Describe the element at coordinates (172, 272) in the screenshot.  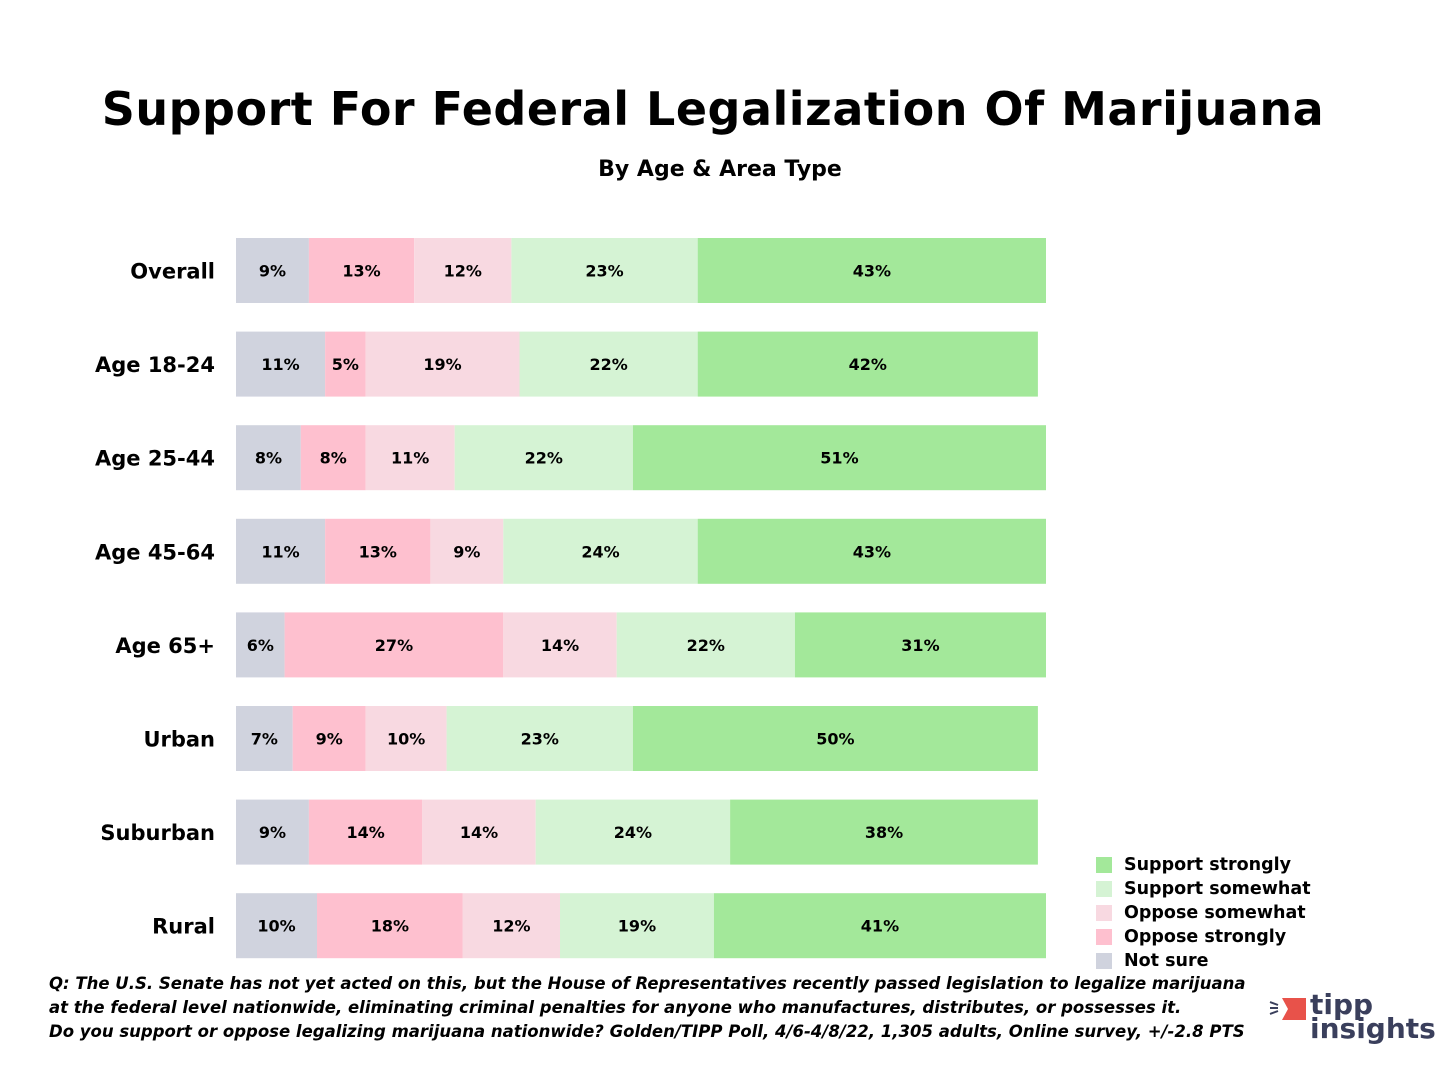
I see `category-label: Overall` at that location.